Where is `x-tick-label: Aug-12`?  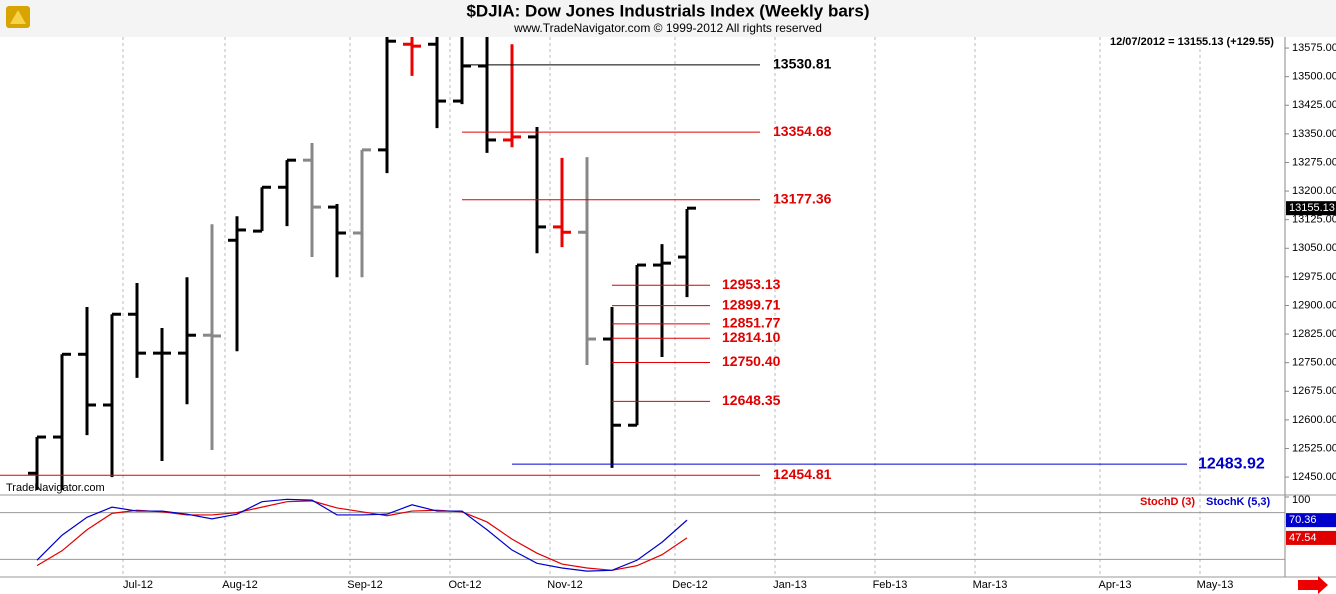 x-tick-label: Aug-12 is located at coordinates (239, 585).